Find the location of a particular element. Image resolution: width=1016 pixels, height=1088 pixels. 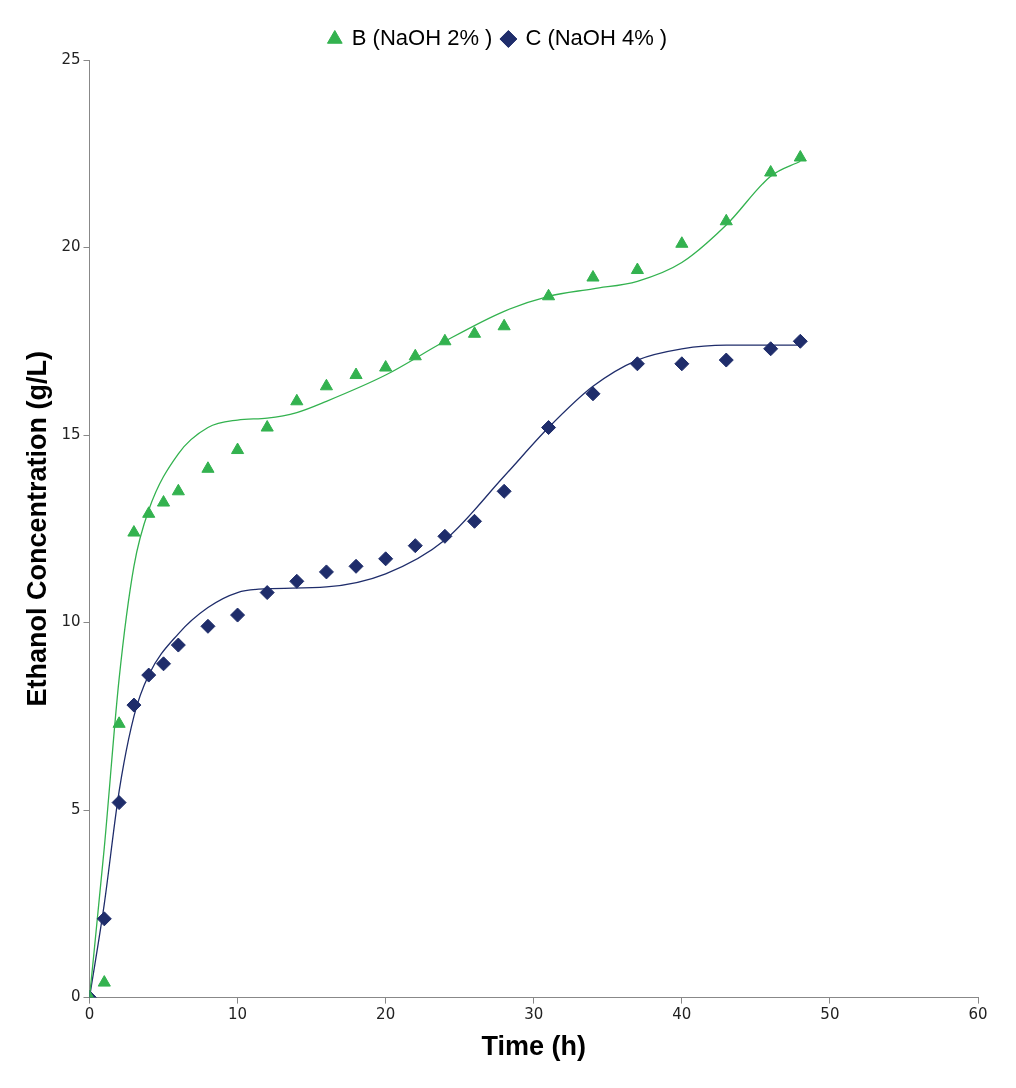

legend-label: C (NaOH 4% ) is located at coordinates (596, 38).